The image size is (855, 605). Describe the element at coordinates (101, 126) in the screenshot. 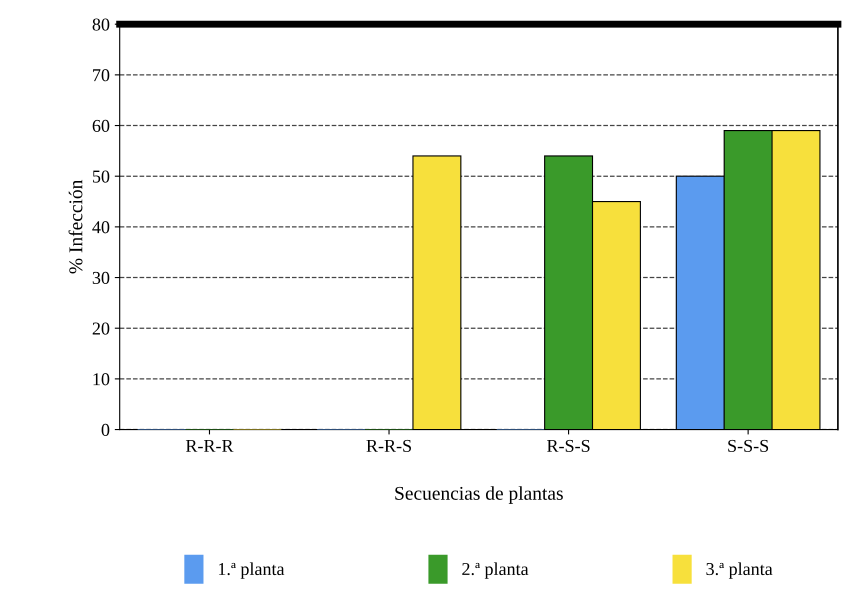

I see `y-tick-label: 60` at that location.